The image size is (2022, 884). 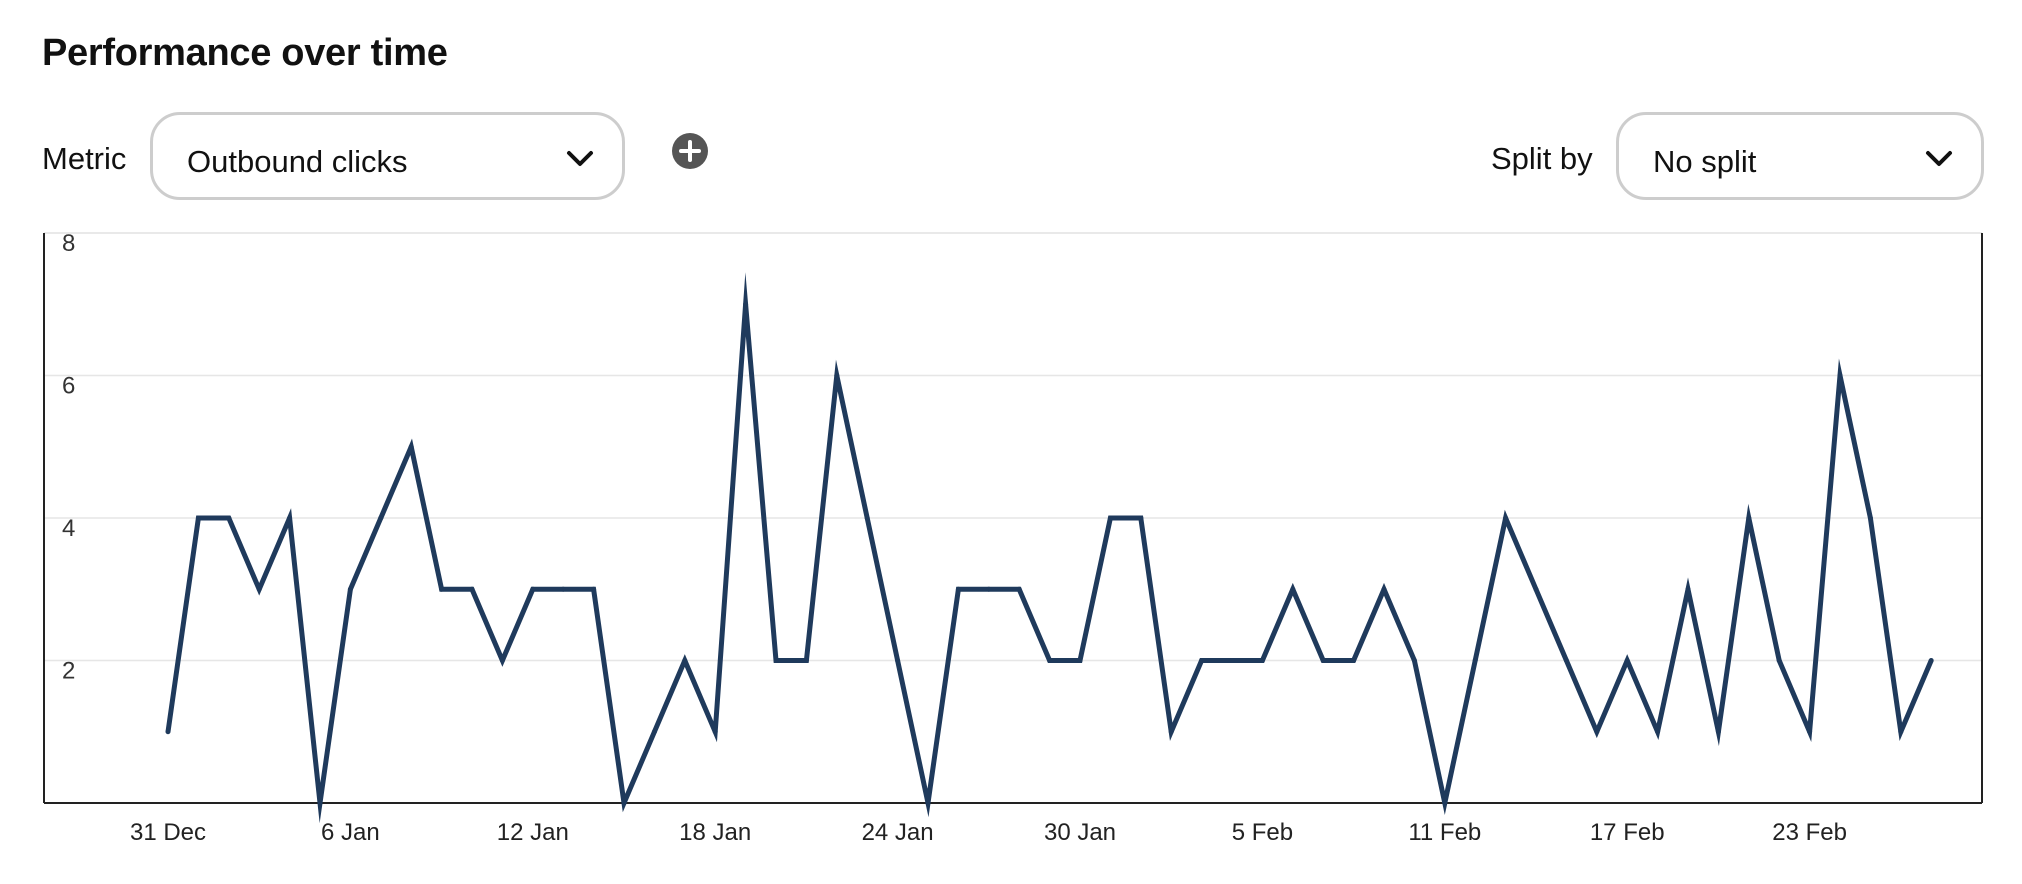 I want to click on x-tick-label: 30 Jan, so click(x=1080, y=832).